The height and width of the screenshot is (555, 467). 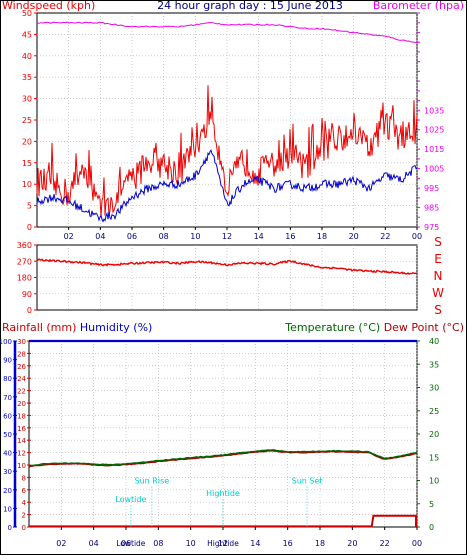 What do you see at coordinates (434, 457) in the screenshot?
I see `temp-y-tick-label: 15` at bounding box center [434, 457].